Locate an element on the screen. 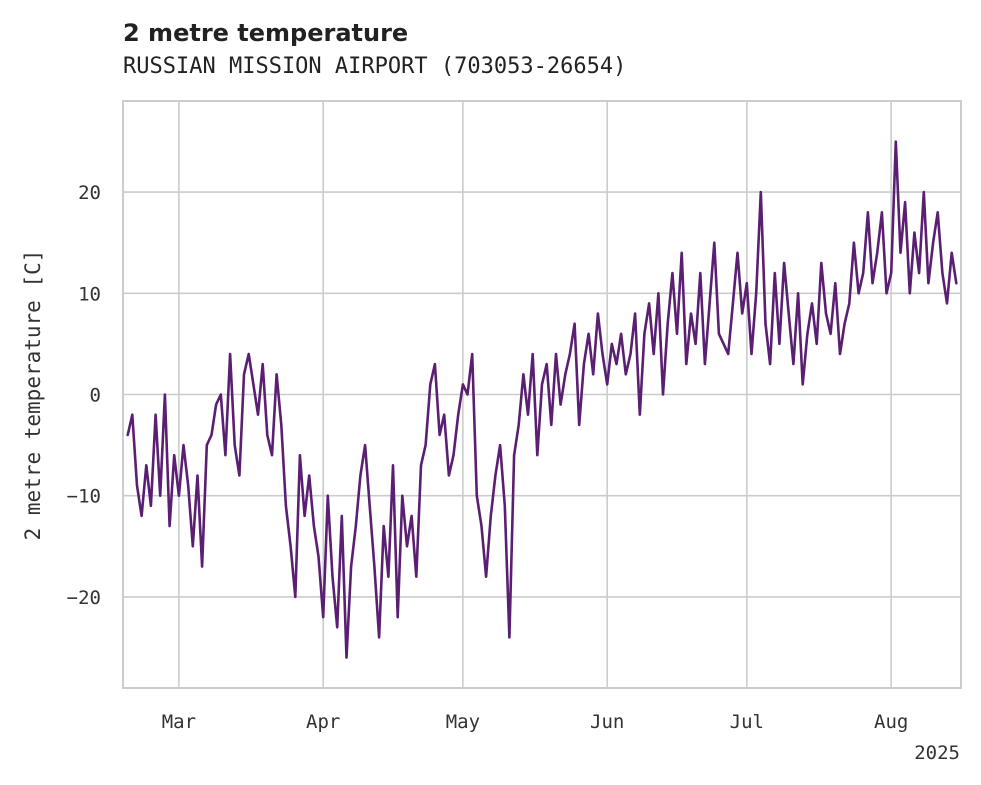 The width and height of the screenshot is (981, 785). y-tick-label: −10 is located at coordinates (84, 497).